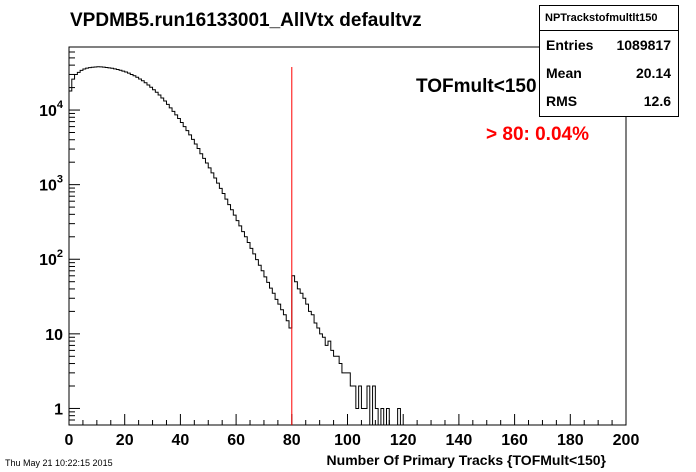  What do you see at coordinates (609, 18) in the screenshot?
I see `stats-box-name: NPTrackstofmultlt150` at bounding box center [609, 18].